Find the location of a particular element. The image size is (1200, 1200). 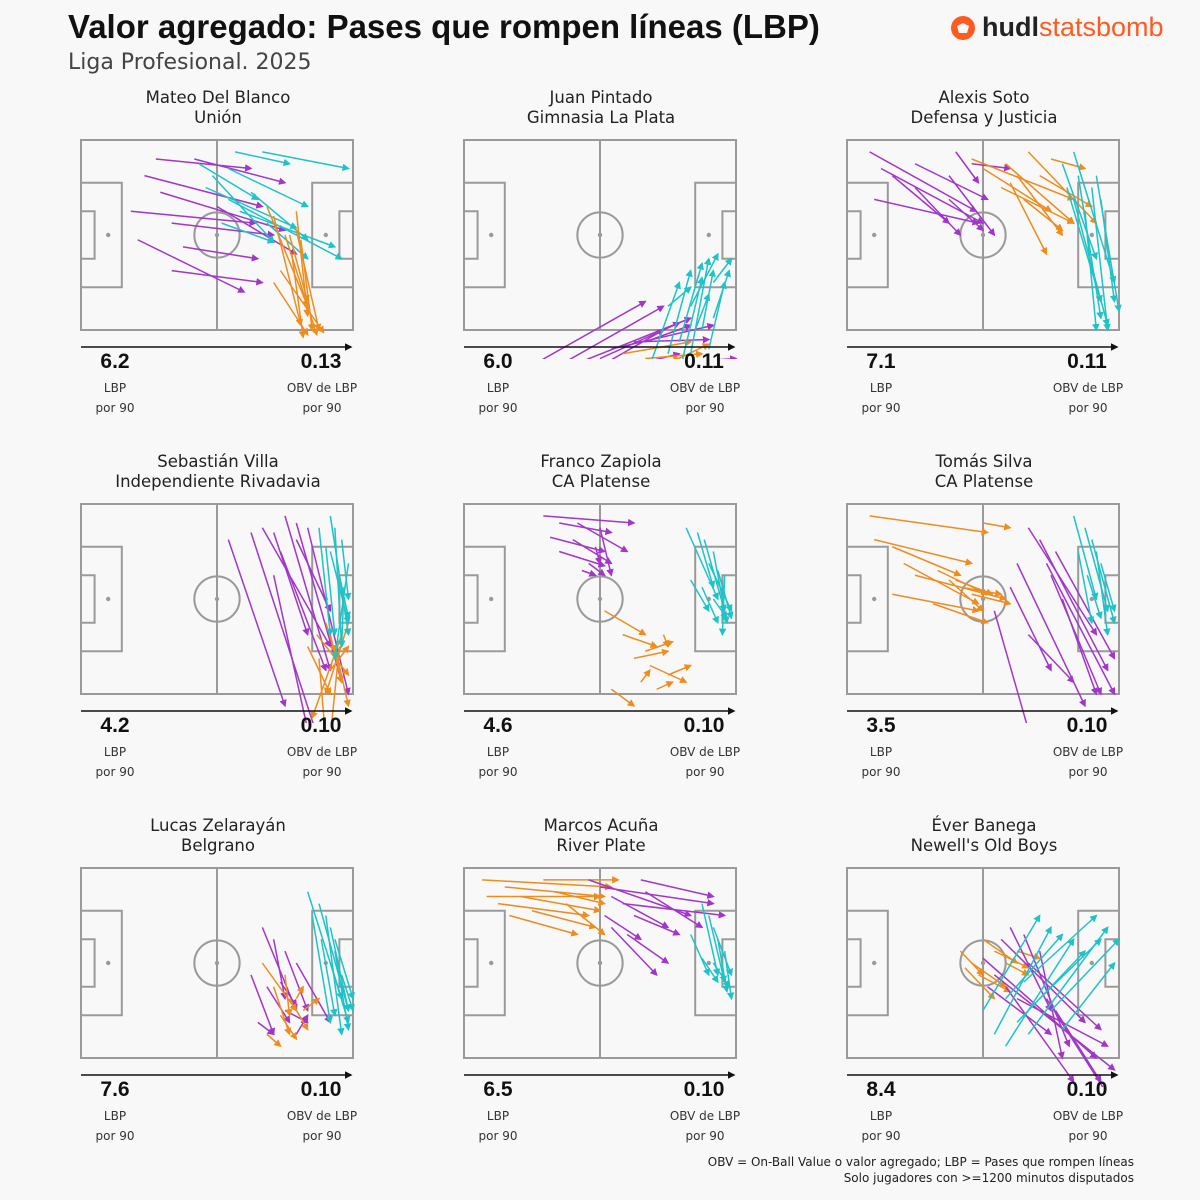

player-name: Éver Banega is located at coordinates (984, 825).